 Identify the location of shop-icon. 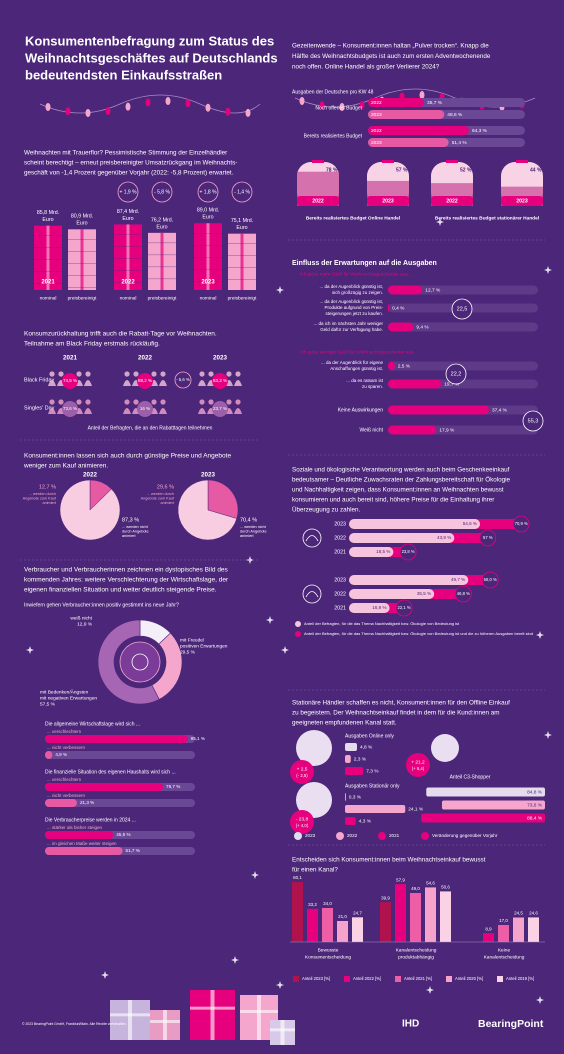
(314, 748).